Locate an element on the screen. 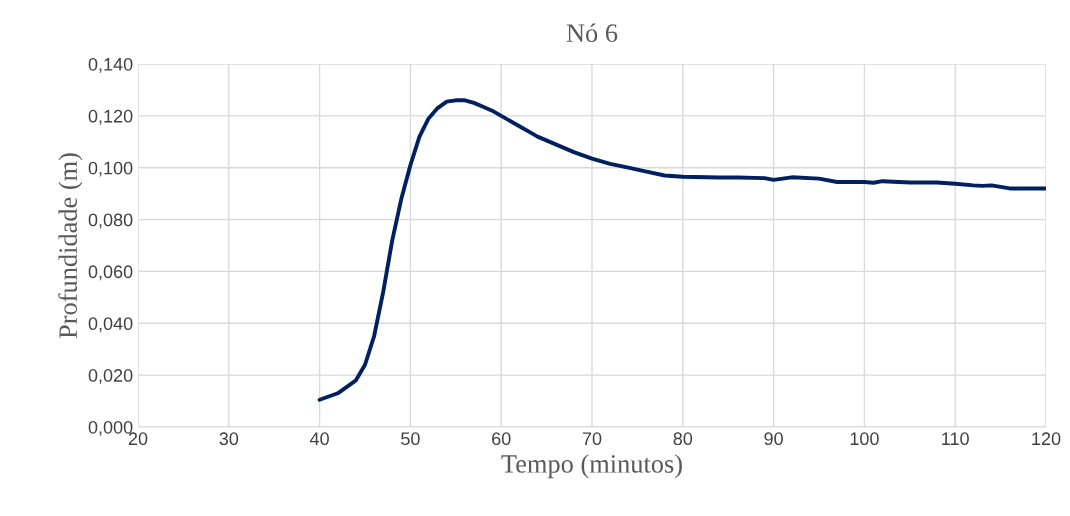 The width and height of the screenshot is (1070, 516). y-tick-label: 0,140 is located at coordinates (110, 65).